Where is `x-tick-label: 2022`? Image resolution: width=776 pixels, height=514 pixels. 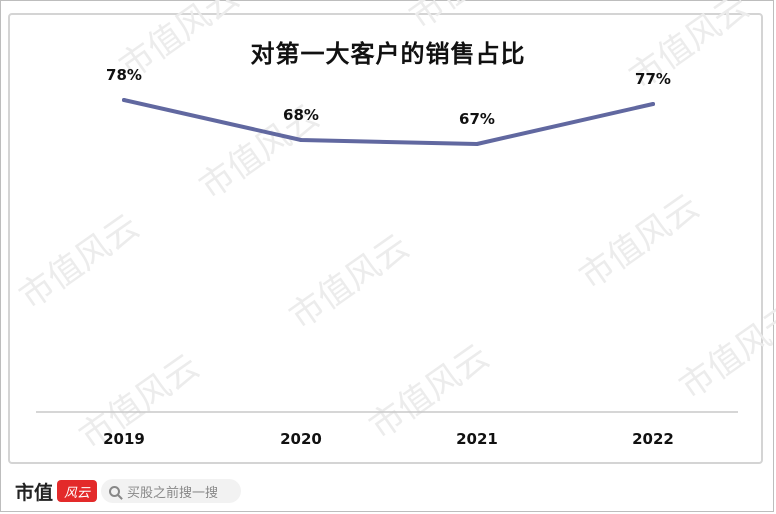
x-tick-label: 2022 is located at coordinates (653, 439).